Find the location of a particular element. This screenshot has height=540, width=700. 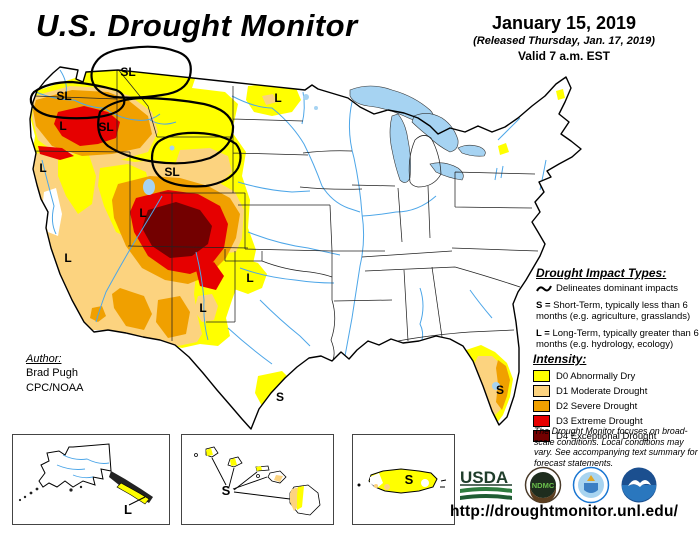

map-date: January 15, 2019 is located at coordinates (564, 23).